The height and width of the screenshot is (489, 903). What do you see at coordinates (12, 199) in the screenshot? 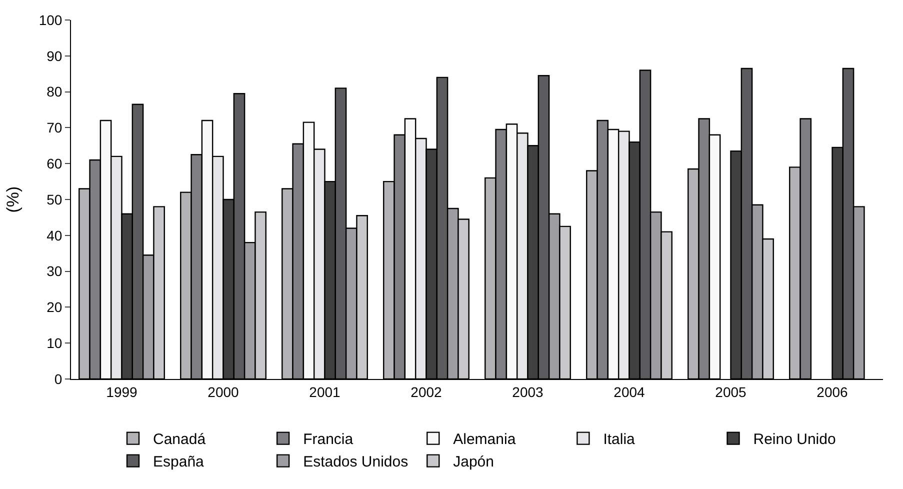
I see `y-axis-title: (%)` at bounding box center [12, 199].